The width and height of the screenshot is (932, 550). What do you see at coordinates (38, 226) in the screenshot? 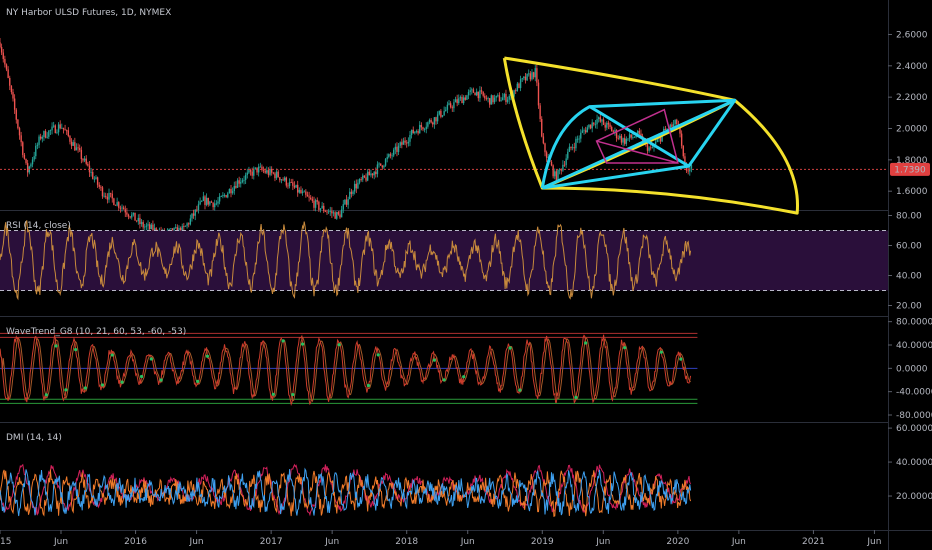
I see `rsi-pane-title: RSI (14, close)` at bounding box center [38, 226].